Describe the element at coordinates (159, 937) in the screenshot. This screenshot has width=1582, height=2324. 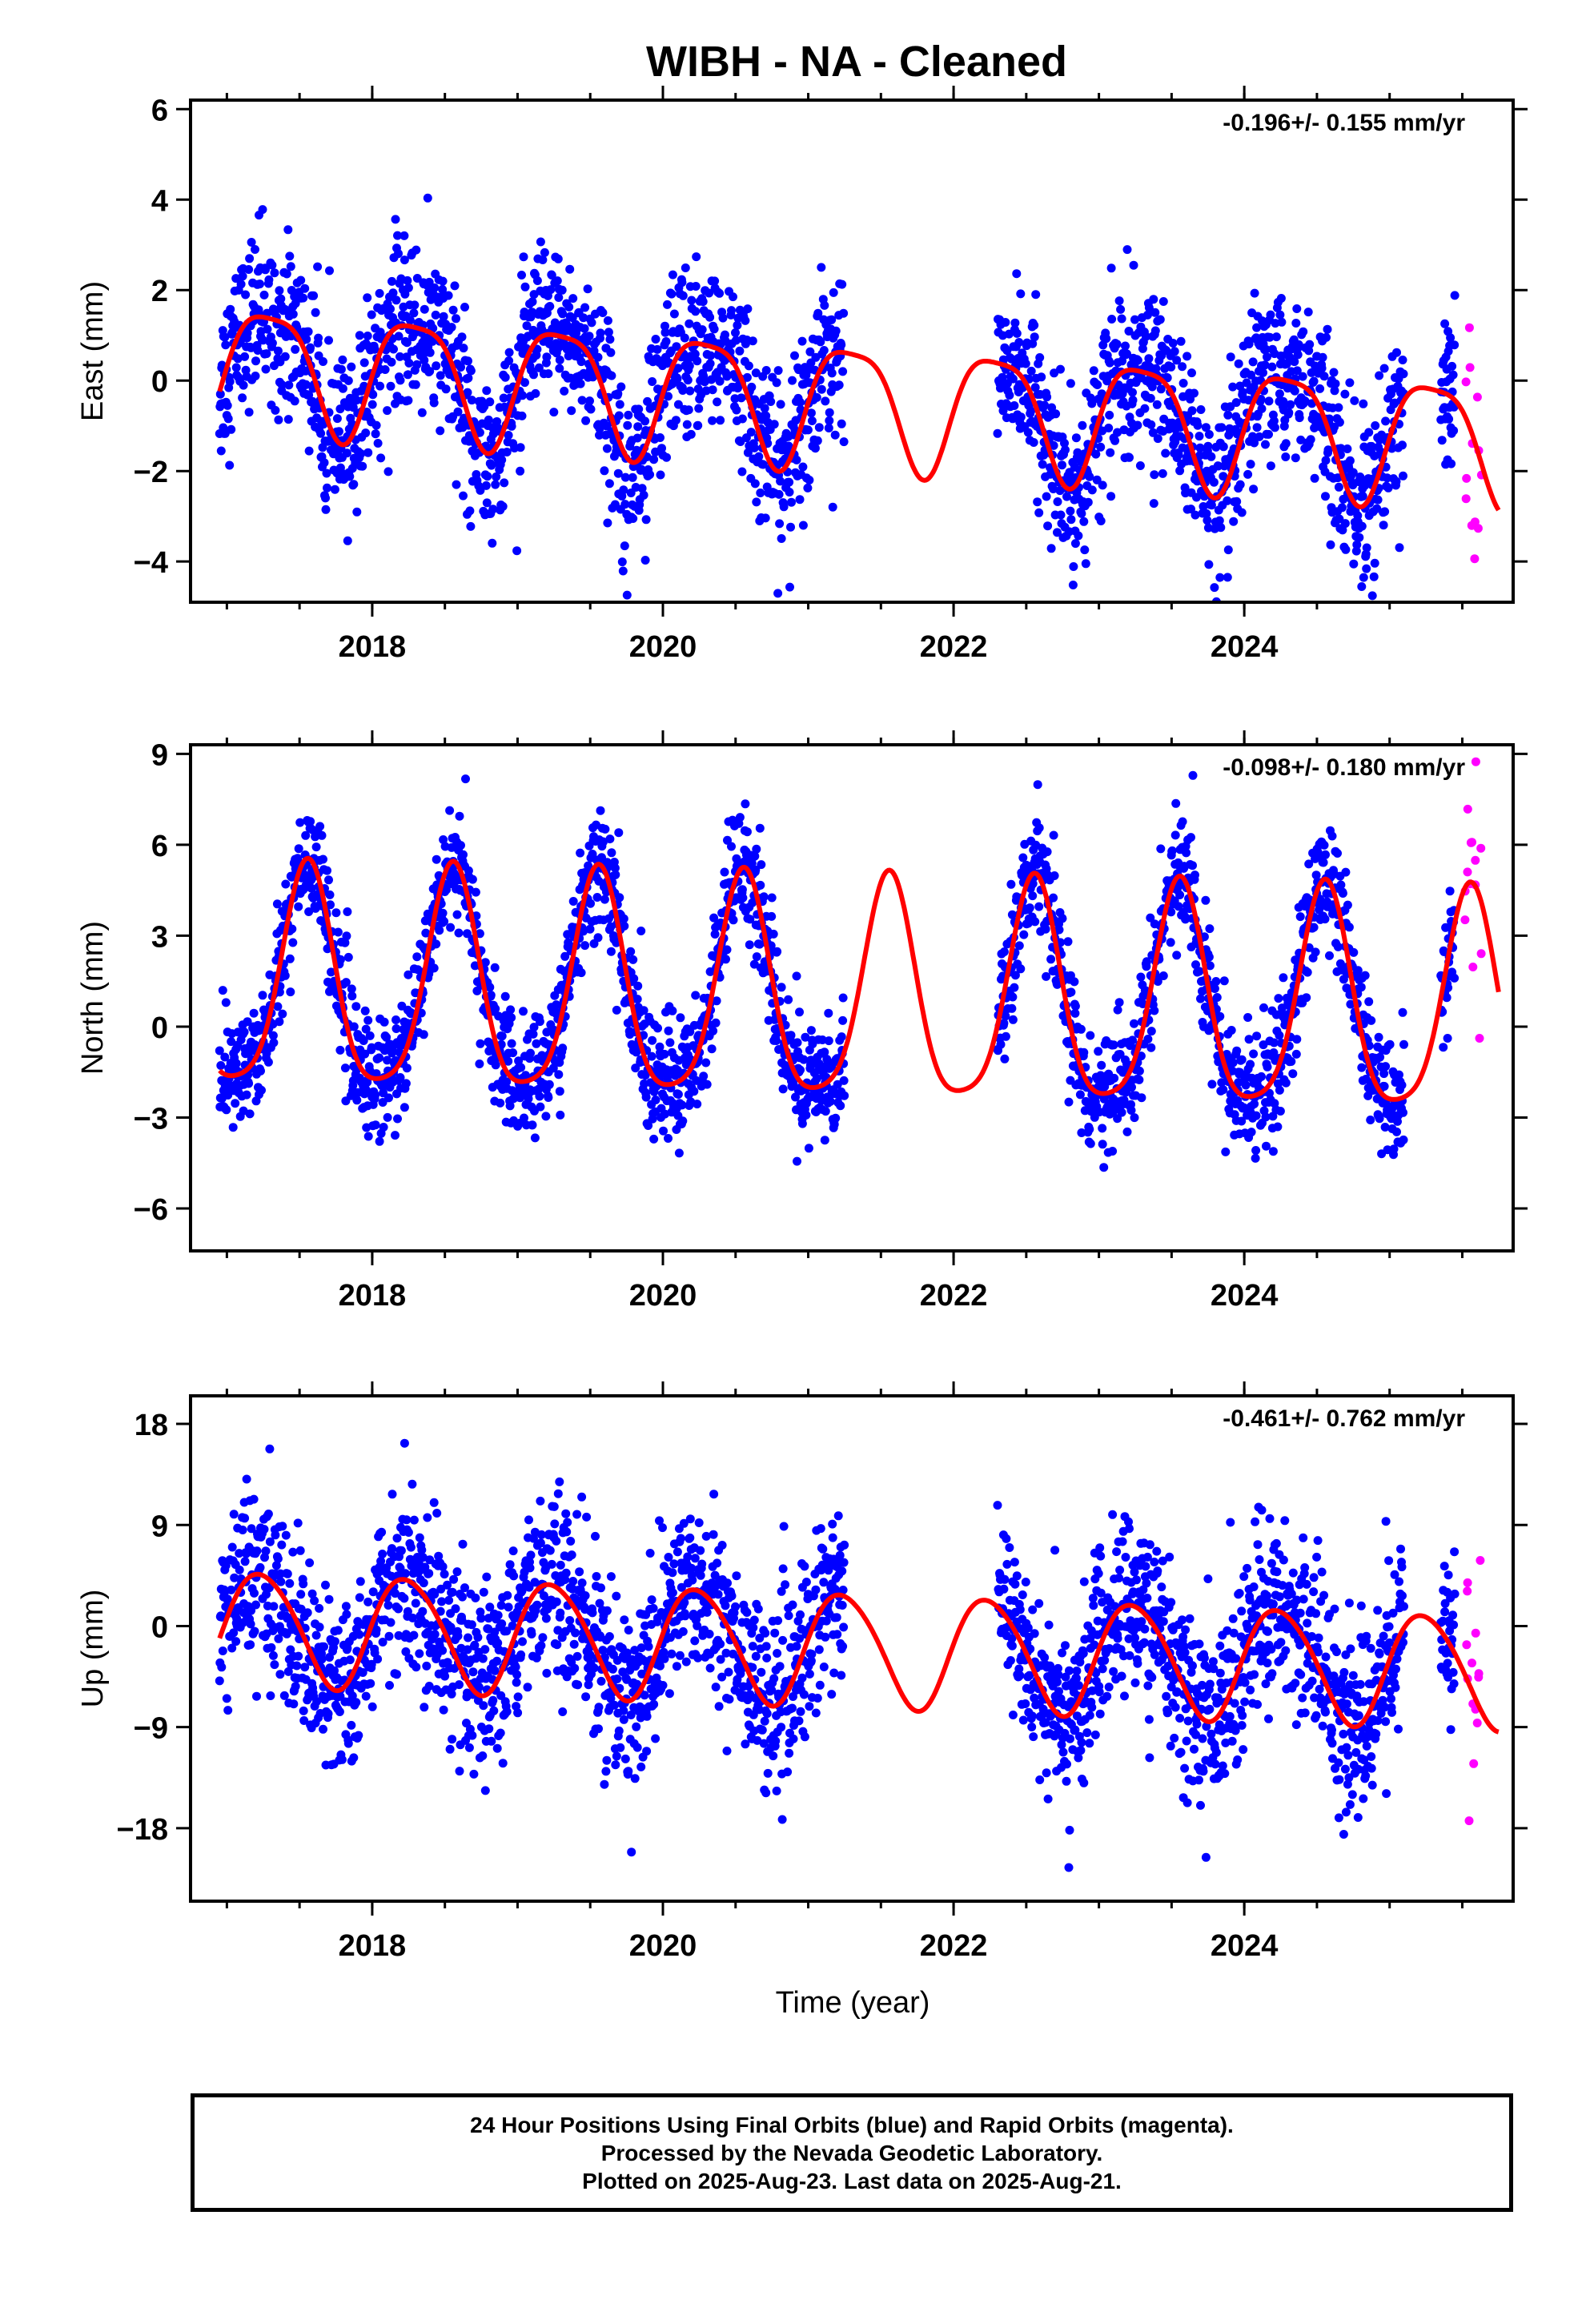
I see `y-tick-label: 3` at that location.